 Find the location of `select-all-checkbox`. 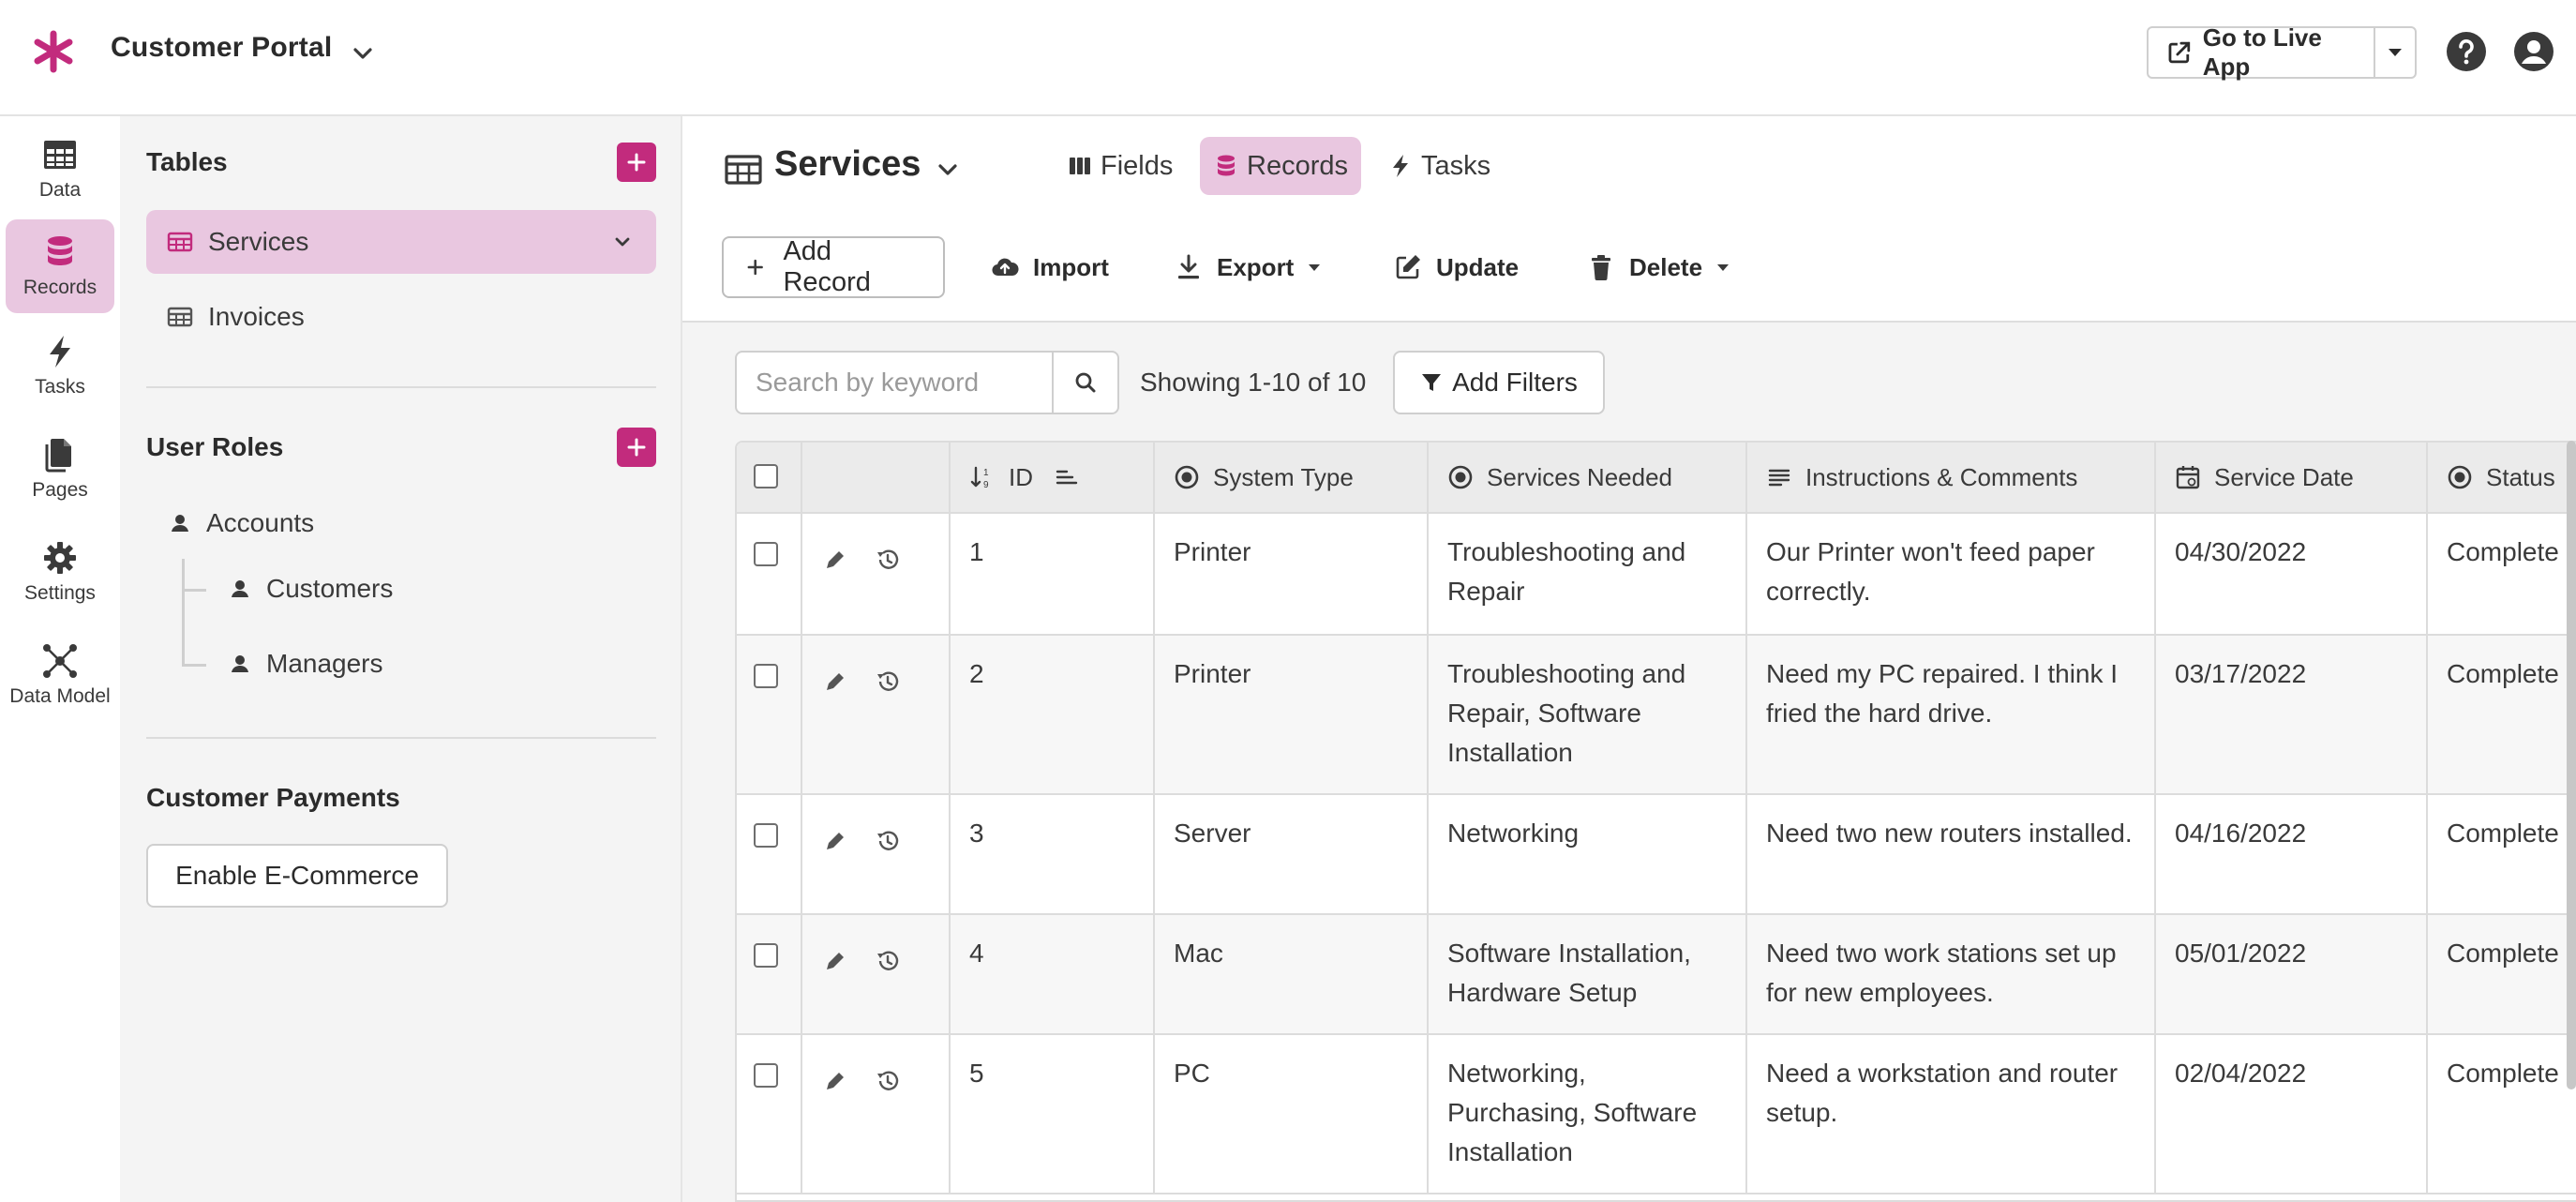

select-all-checkbox is located at coordinates (766, 476).